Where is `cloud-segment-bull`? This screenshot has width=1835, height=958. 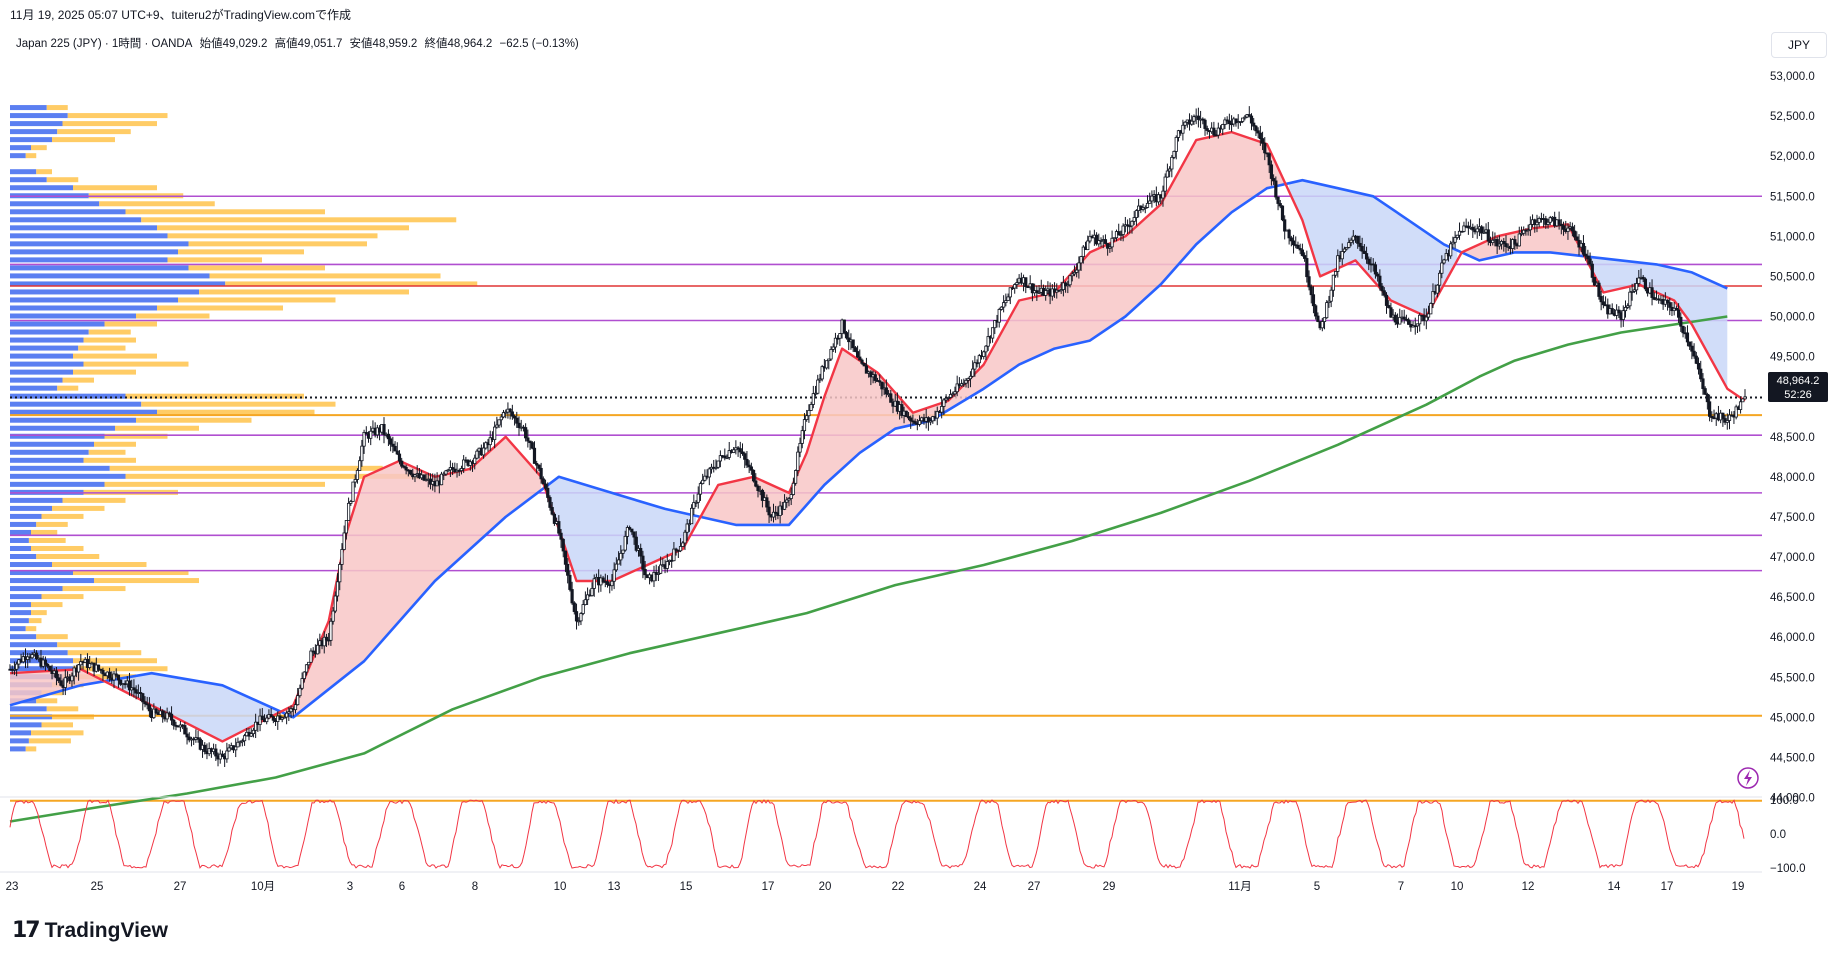
cloud-segment-bull is located at coordinates (992, 328).